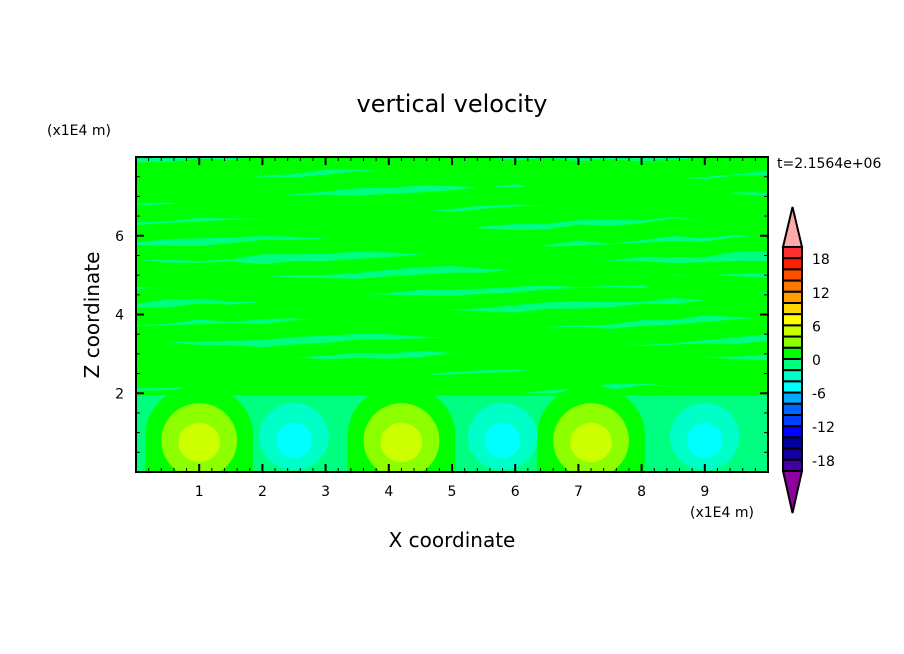  Describe the element at coordinates (452, 540) in the screenshot. I see `x-axis-label: X coordinate` at that location.